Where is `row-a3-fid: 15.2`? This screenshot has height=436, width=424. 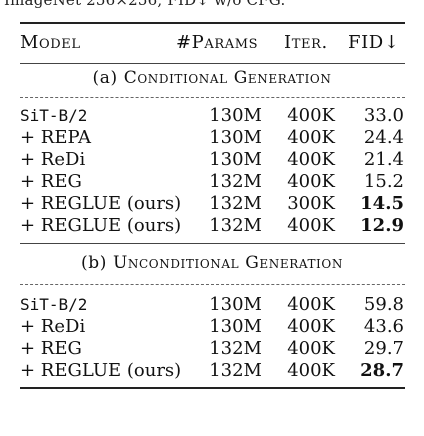
row-a3-fid: 15.2 is located at coordinates (383, 181).